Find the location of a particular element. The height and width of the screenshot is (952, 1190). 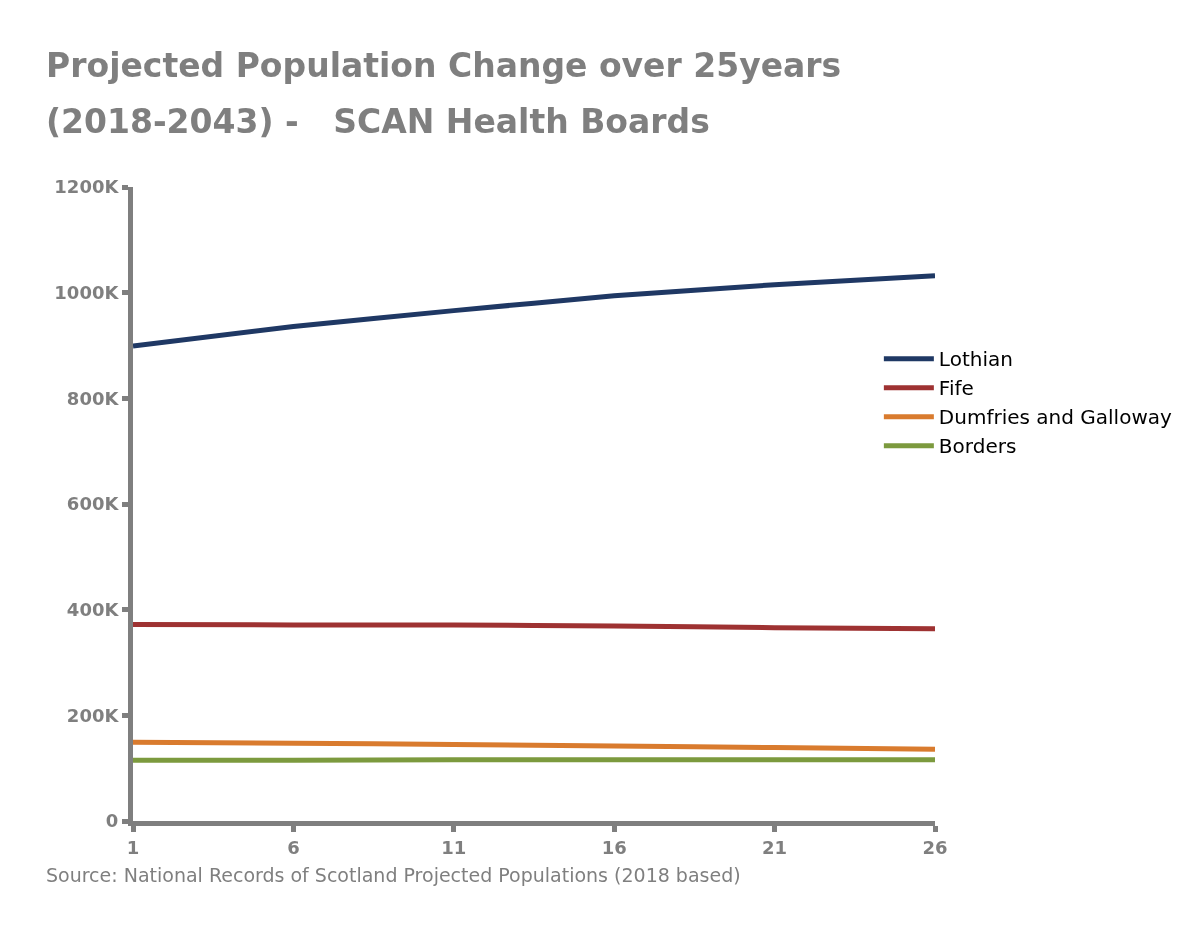

y-tick-label: 800K is located at coordinates (93, 398).